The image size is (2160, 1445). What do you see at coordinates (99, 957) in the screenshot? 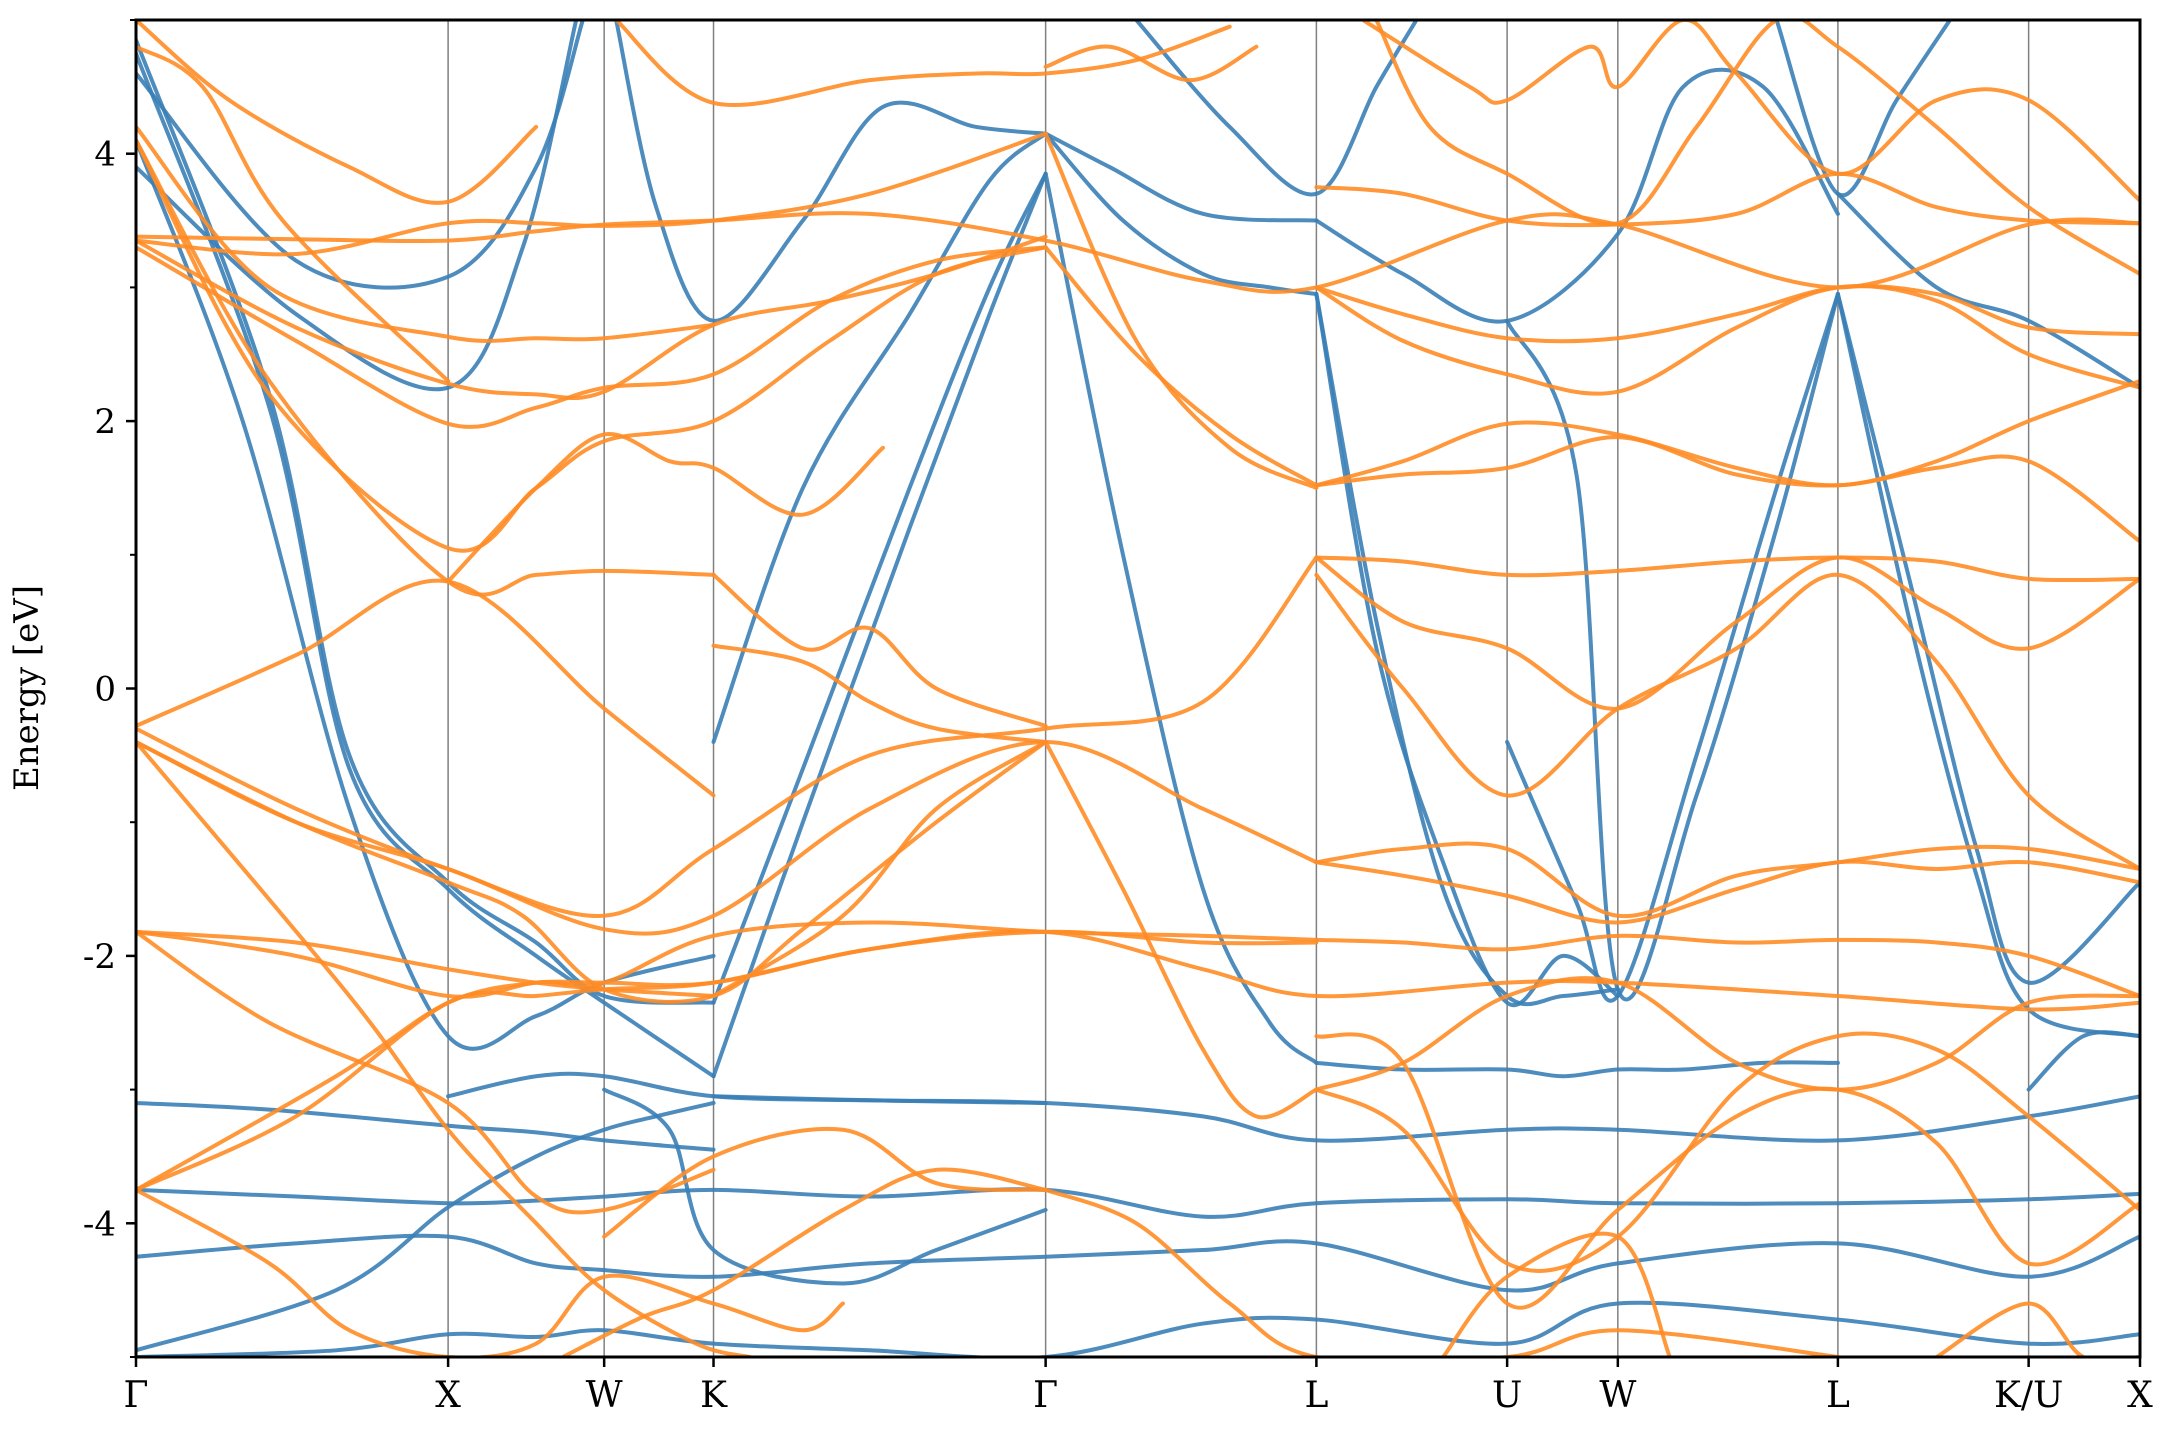
I see `y-tick-label: -2` at bounding box center [99, 957].